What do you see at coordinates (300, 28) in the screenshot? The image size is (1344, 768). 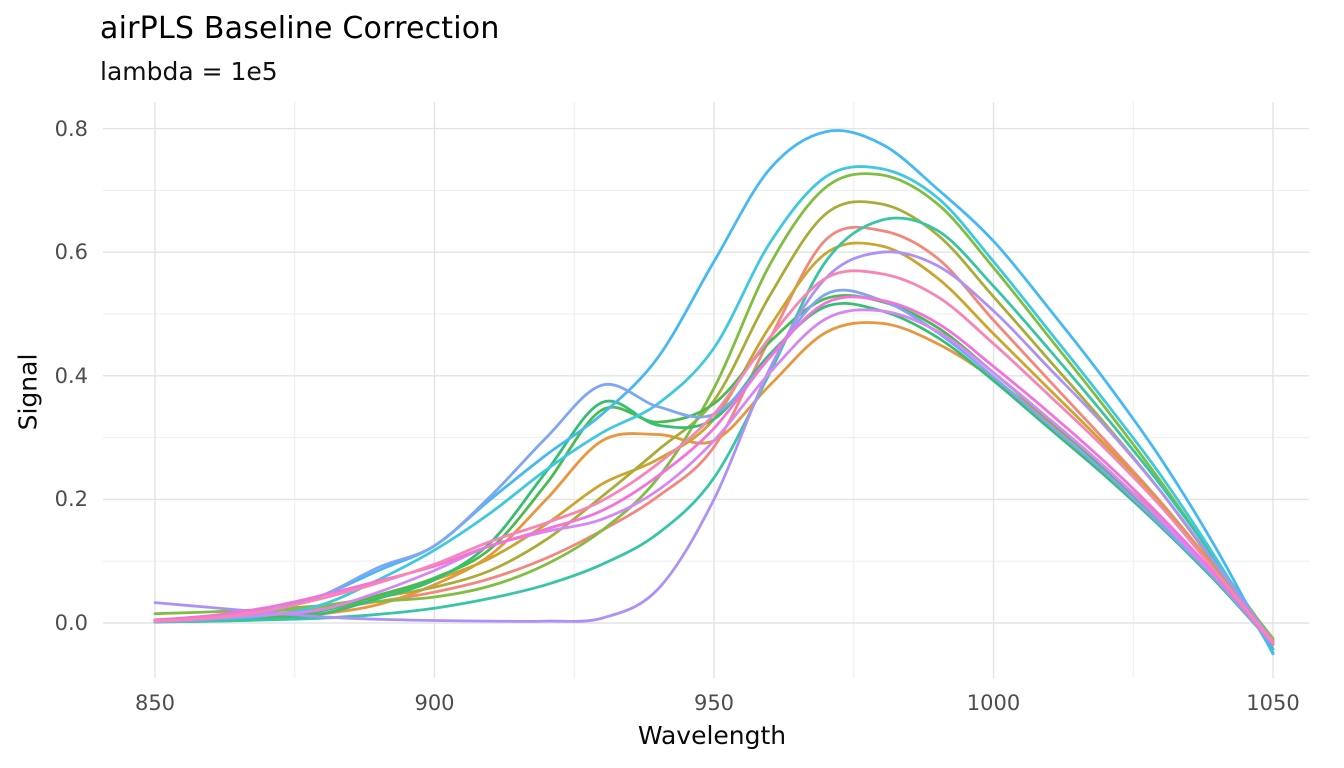 I see `chart-title: airPLS Baseline Correction` at bounding box center [300, 28].